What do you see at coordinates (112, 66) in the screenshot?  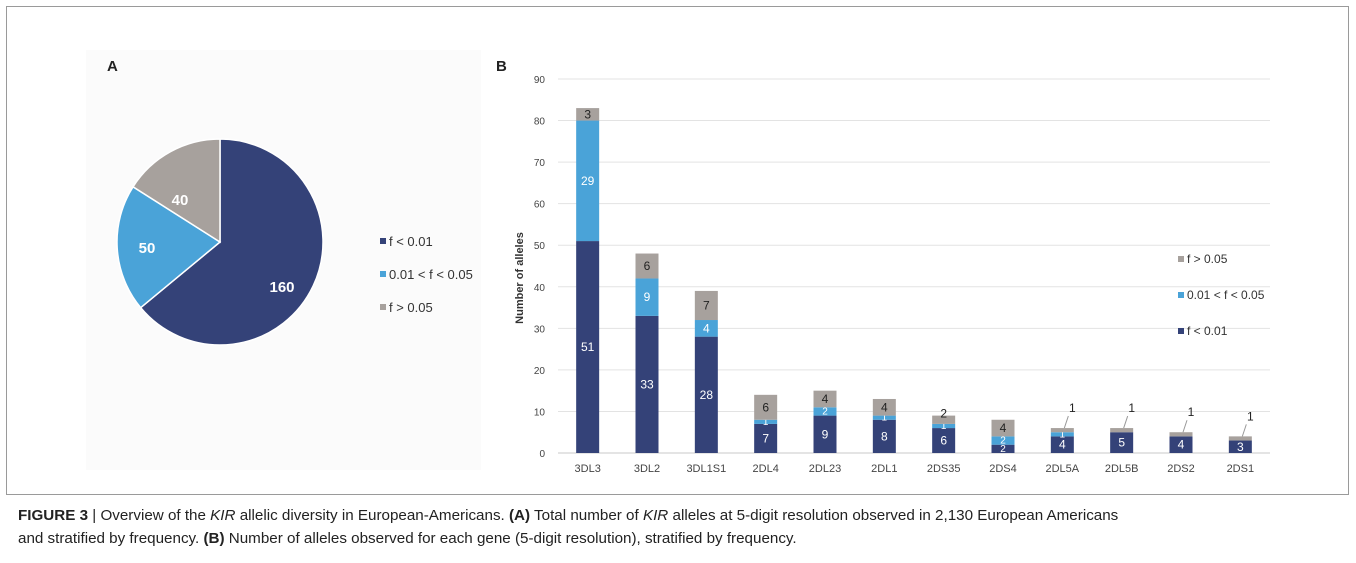 I see `panel-a-label: A` at bounding box center [112, 66].